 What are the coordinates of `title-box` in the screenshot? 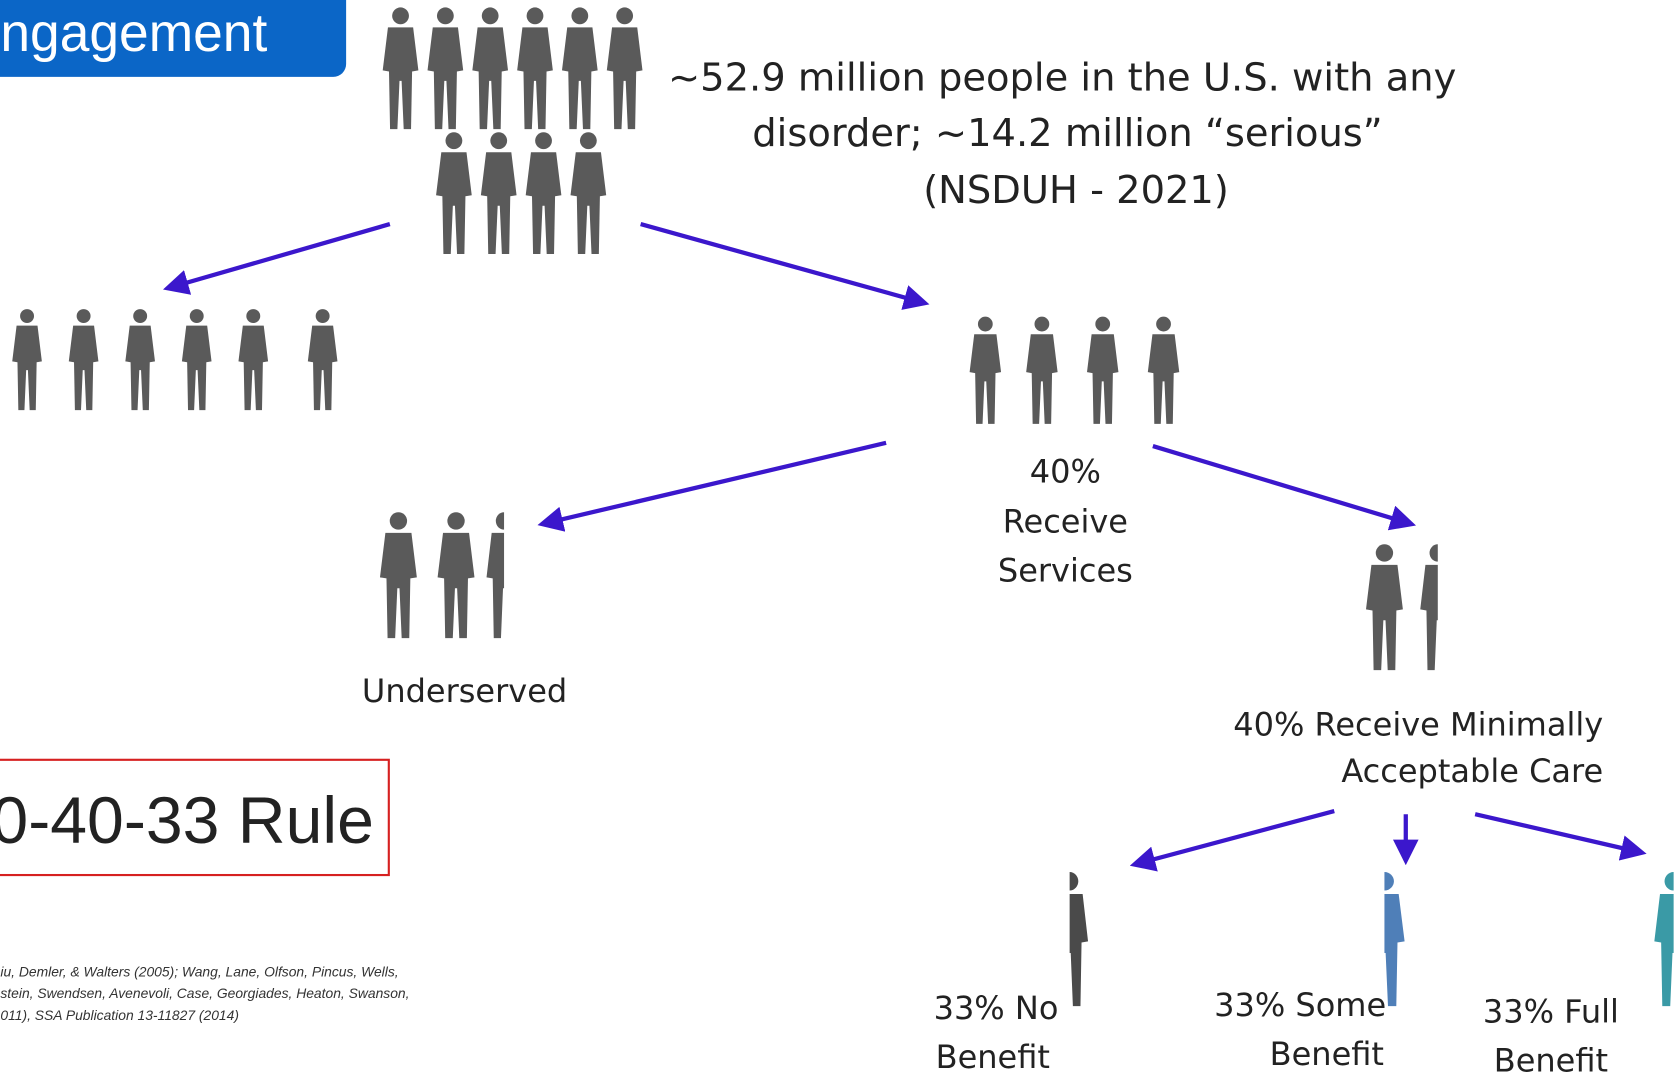 It's located at (173, 38).